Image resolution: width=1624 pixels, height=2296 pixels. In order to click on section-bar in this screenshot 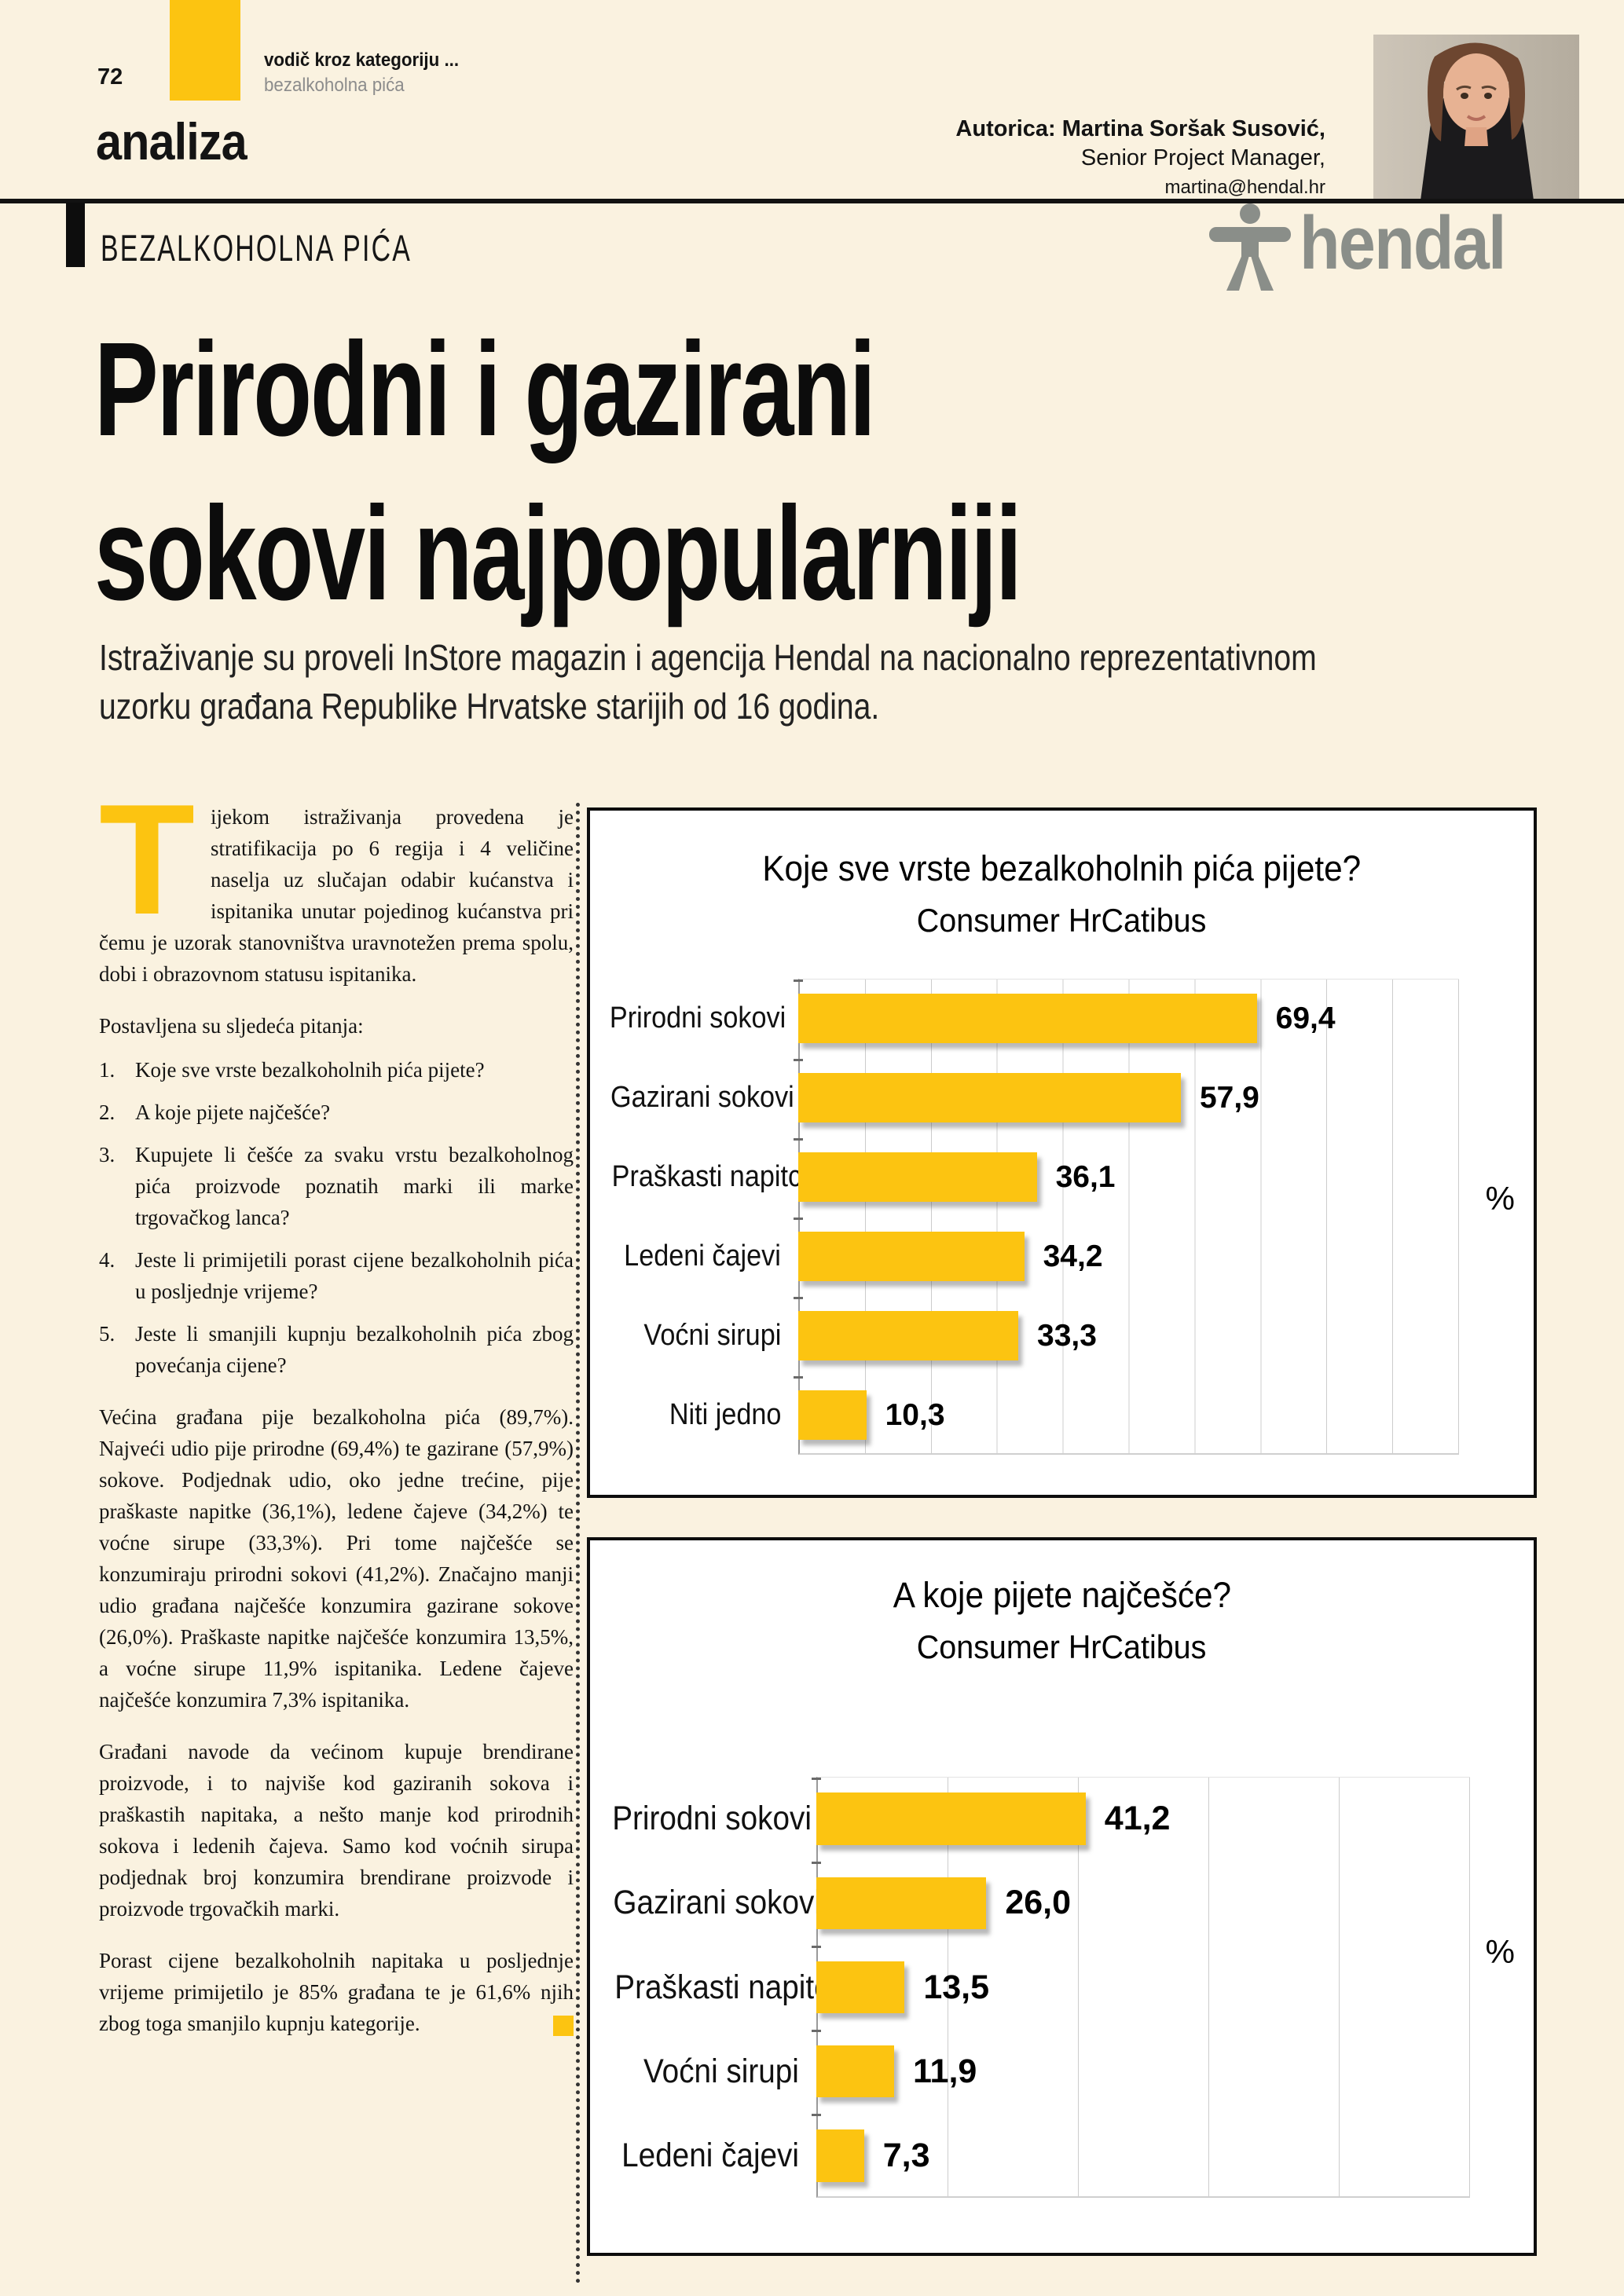, I will do `click(75, 235)`.